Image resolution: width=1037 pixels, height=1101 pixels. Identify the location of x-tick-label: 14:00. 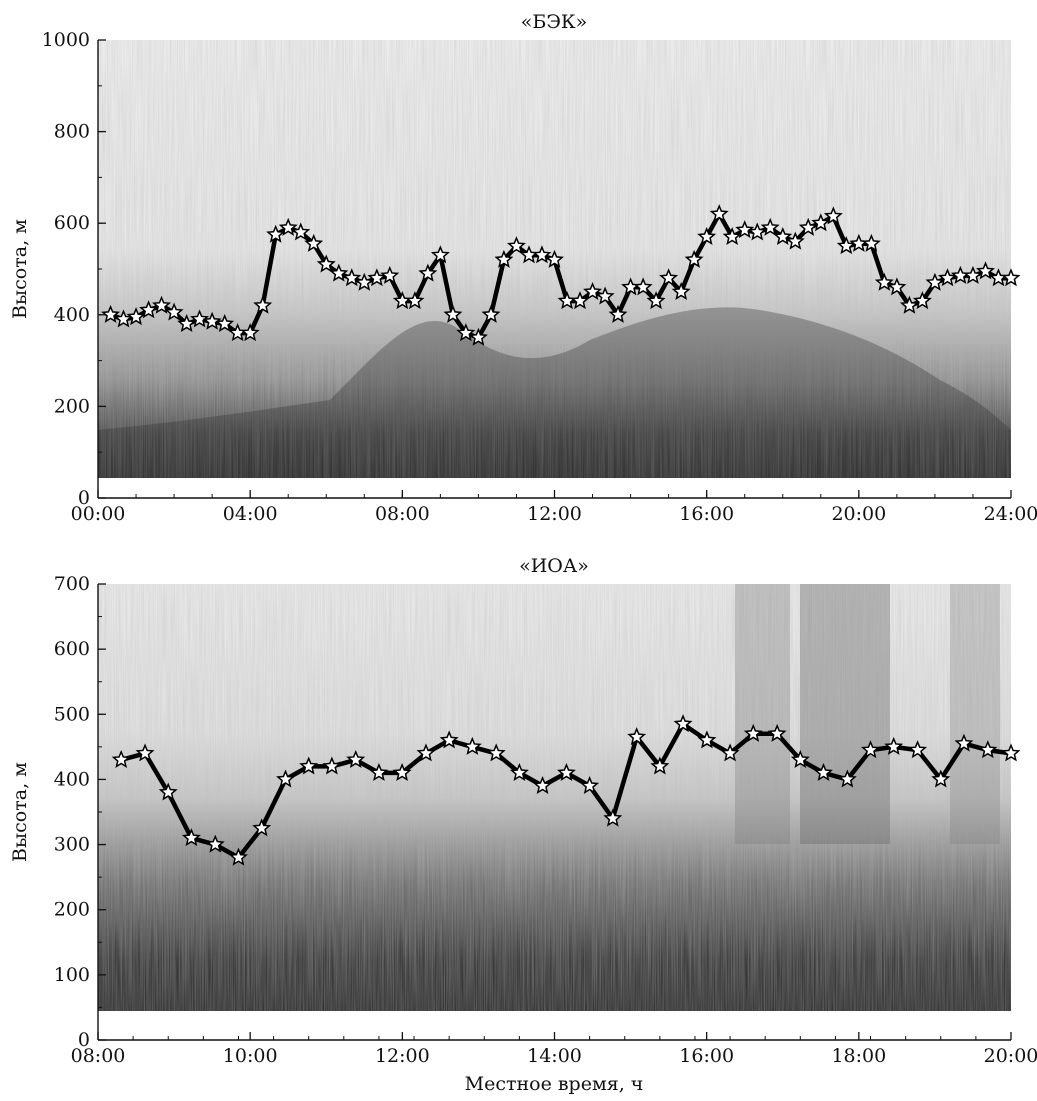
(554, 1056).